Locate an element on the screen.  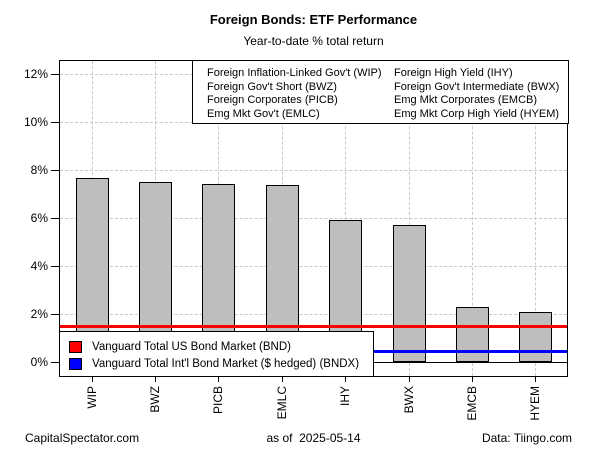
x-axis-label-PICB: PICB is located at coordinates (218, 400).